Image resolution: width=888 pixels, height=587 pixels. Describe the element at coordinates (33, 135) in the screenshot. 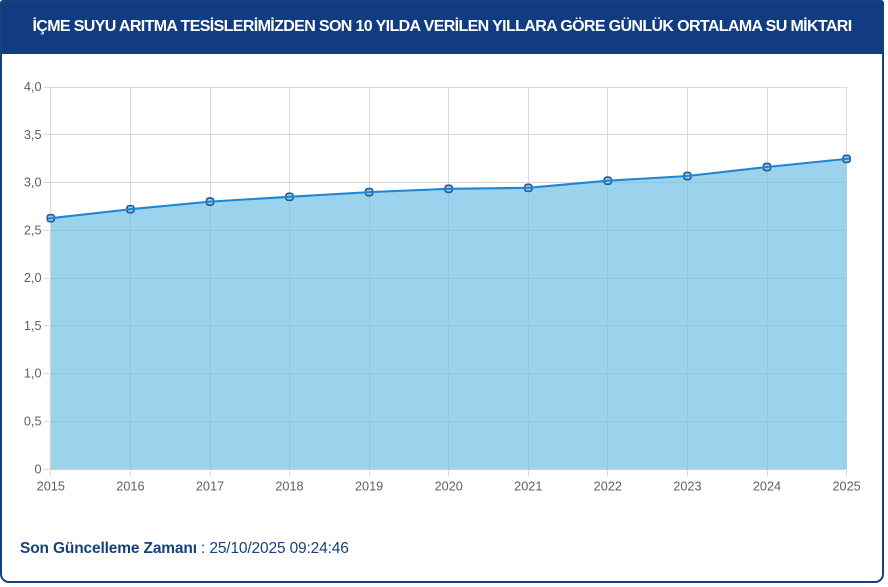

I see `svg-text: 3,5` at that location.